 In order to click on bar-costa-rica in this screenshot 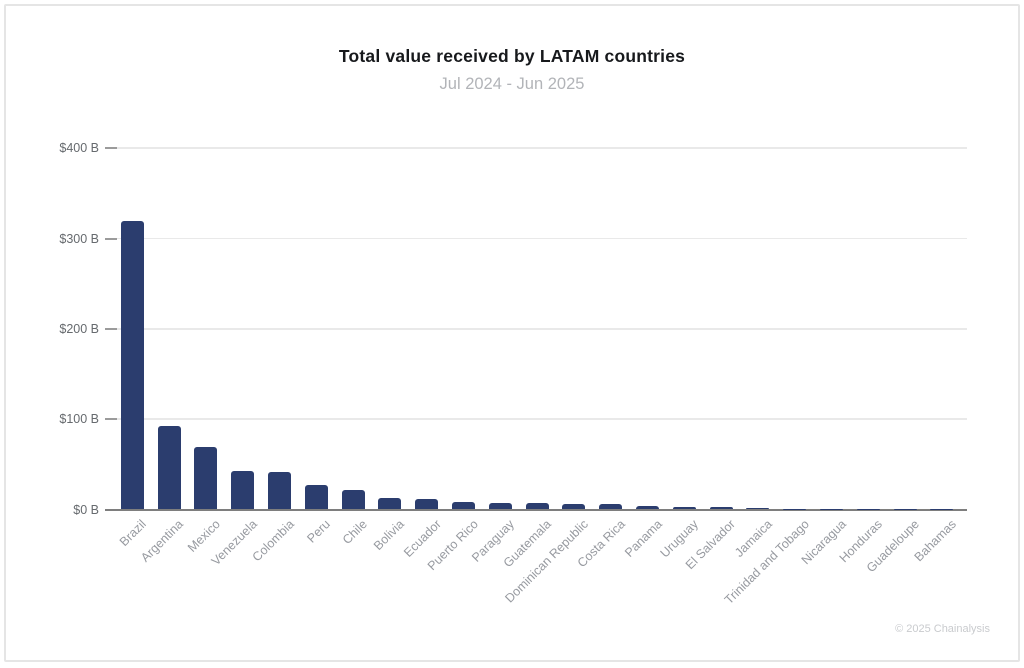, I will do `click(610, 506)`.